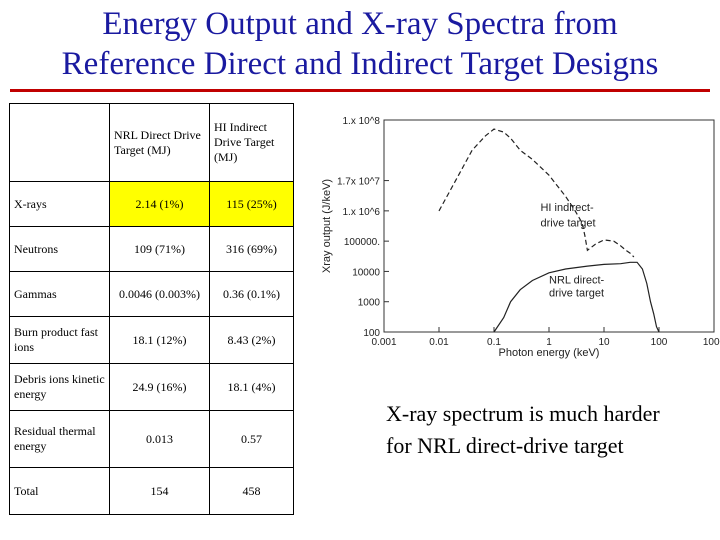 The image size is (720, 540). Describe the element at coordinates (159, 439) in the screenshot. I see `nrl-value: 0.013` at that location.